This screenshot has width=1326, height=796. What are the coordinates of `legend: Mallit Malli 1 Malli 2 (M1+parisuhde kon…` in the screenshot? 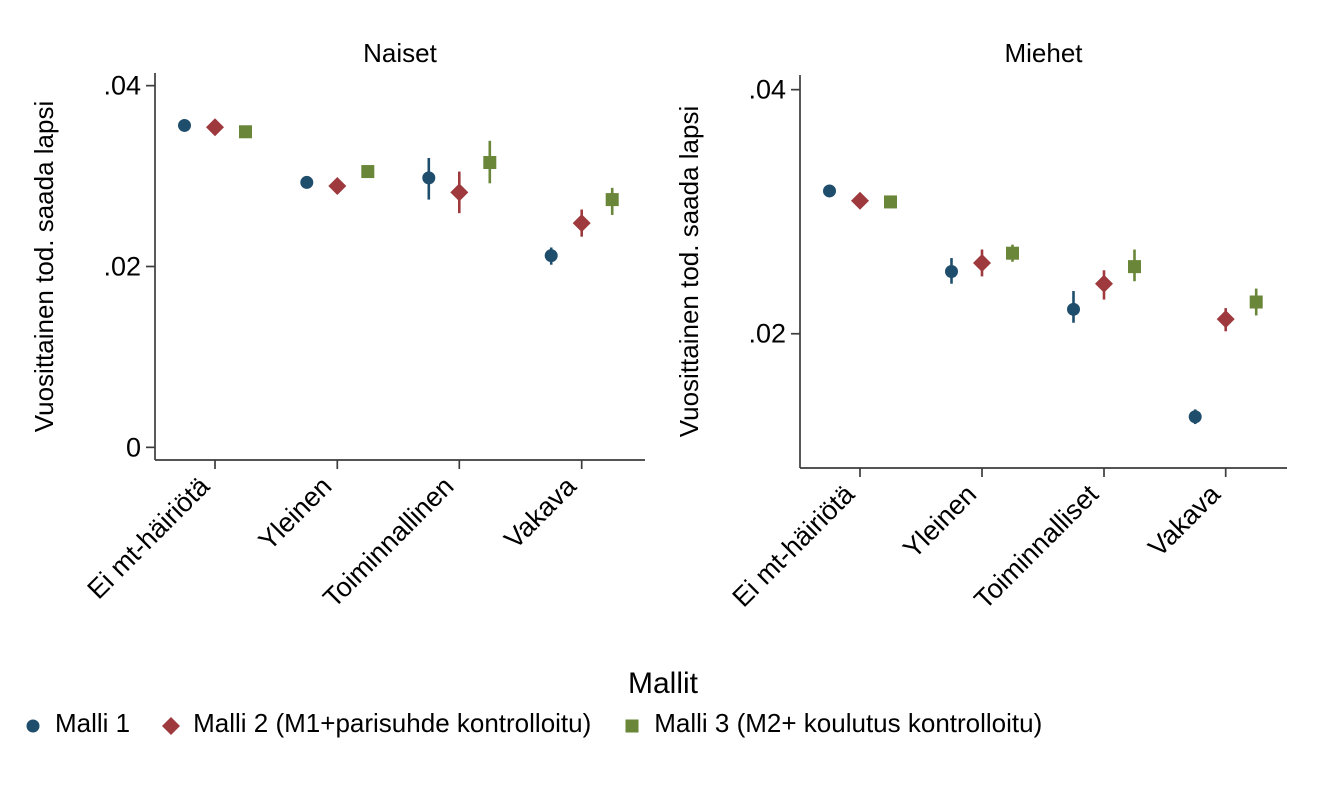 It's located at (663, 703).